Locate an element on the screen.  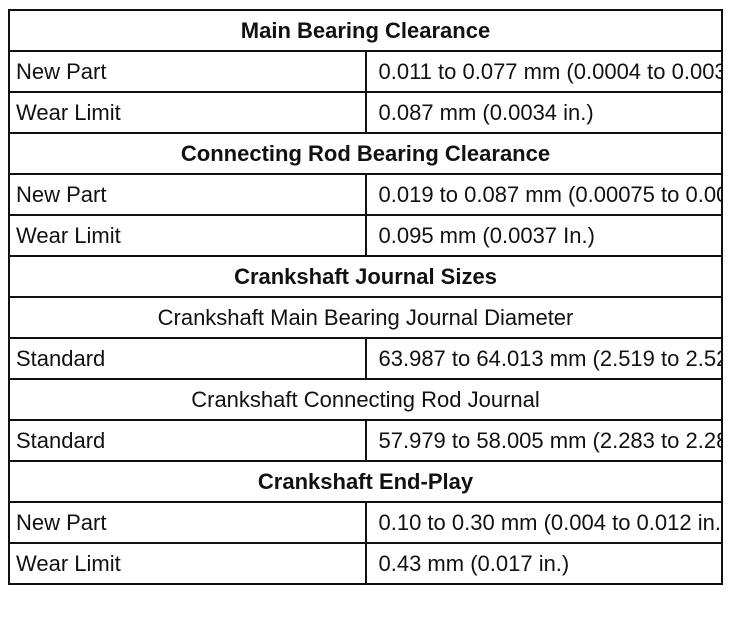
section-header-row: Crankshaft Journal Sizes is located at coordinates (365, 276).